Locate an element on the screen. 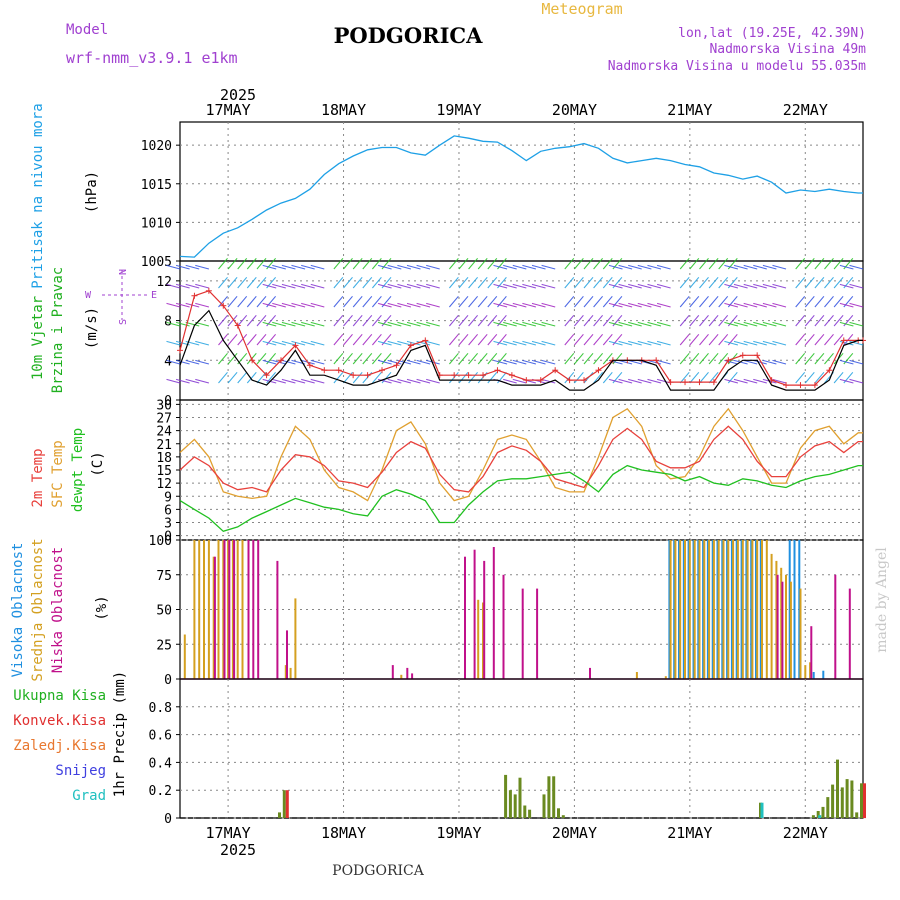 The image size is (900, 900). precip-legend-hail: Grad is located at coordinates (89, 796).